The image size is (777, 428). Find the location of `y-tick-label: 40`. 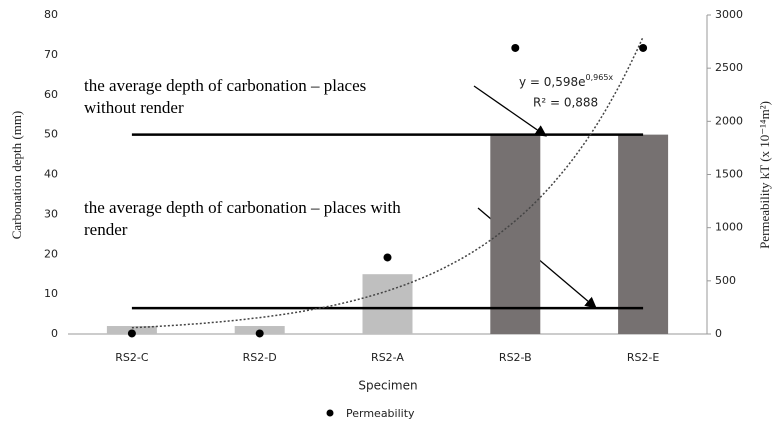

y-tick-label: 40 is located at coordinates (51, 174).